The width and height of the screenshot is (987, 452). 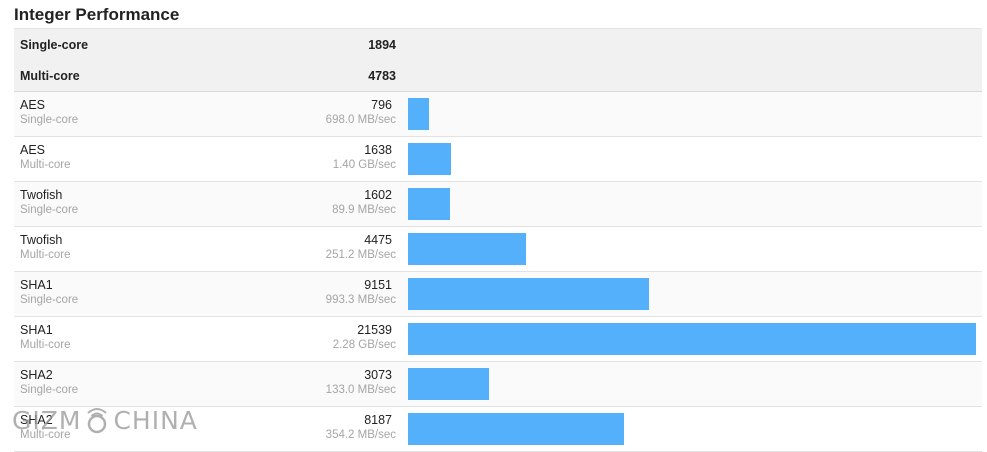 I want to click on benchmark-rate: 89.9 MB/sec, so click(x=364, y=210).